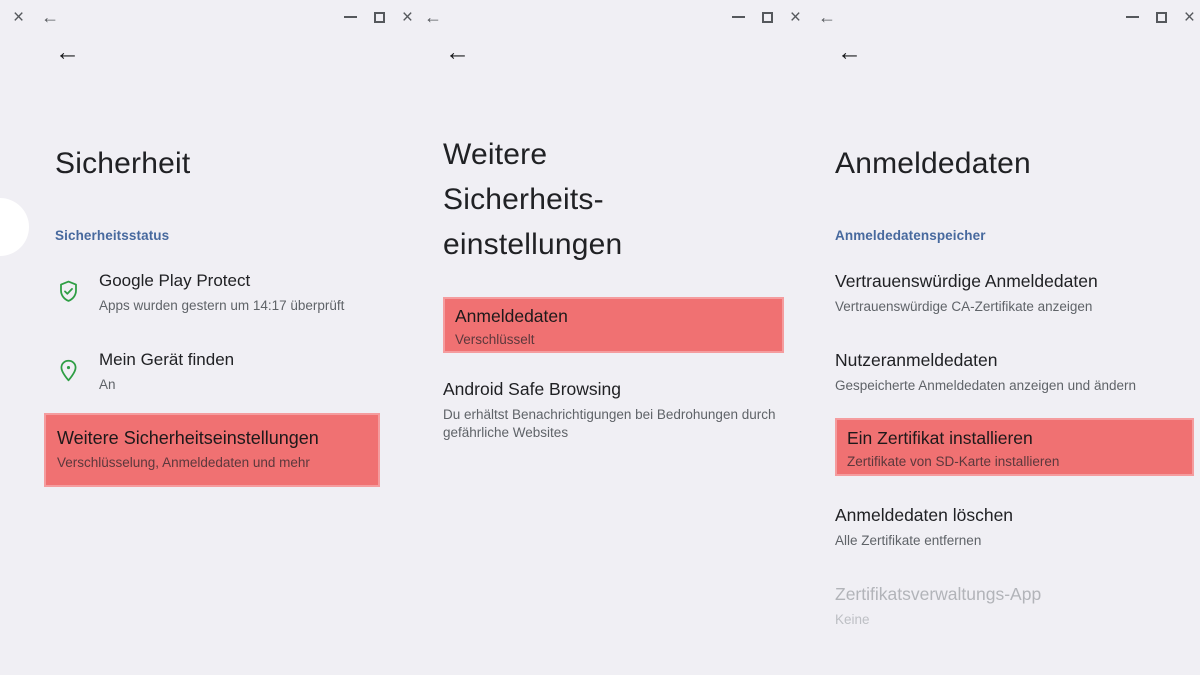 The height and width of the screenshot is (675, 1200). Describe the element at coordinates (167, 359) in the screenshot. I see `item-title: Mein Gerät finden` at that location.